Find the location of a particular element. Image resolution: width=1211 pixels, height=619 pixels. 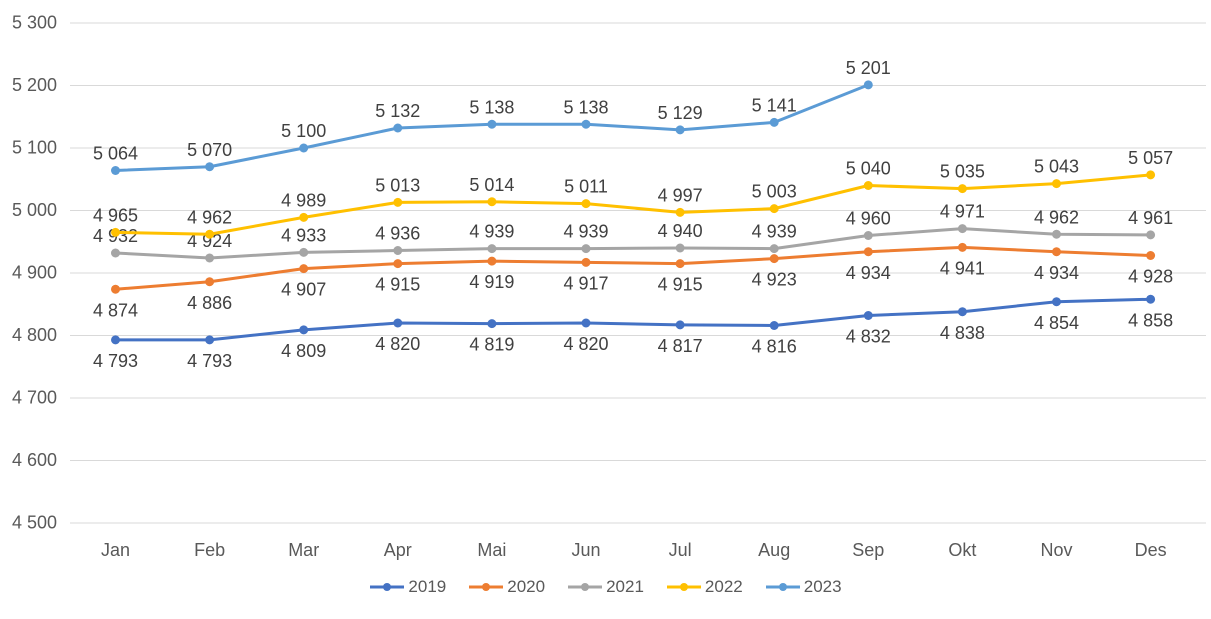

legend-label: 2021 is located at coordinates (625, 586).